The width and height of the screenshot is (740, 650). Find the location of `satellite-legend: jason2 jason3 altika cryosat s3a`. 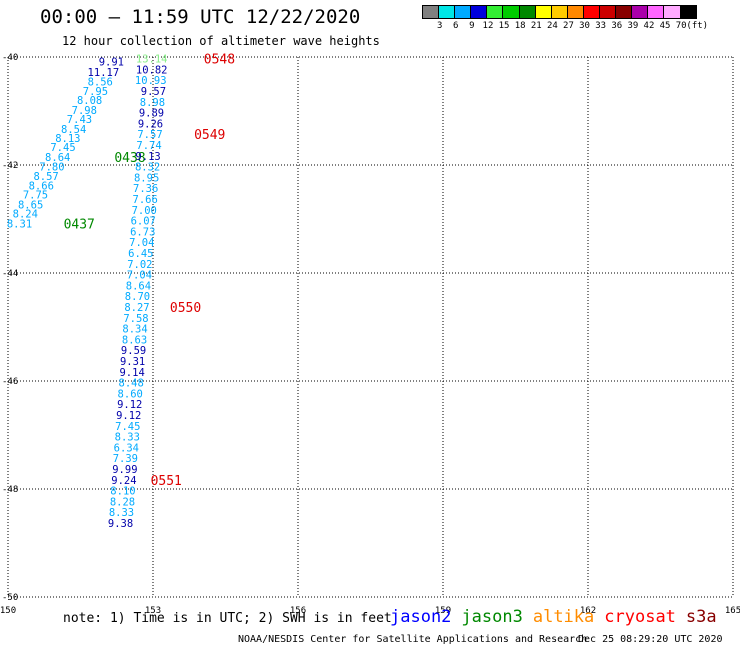

satellite-legend: jason2 jason3 altika cryosat s3a is located at coordinates (558, 617).